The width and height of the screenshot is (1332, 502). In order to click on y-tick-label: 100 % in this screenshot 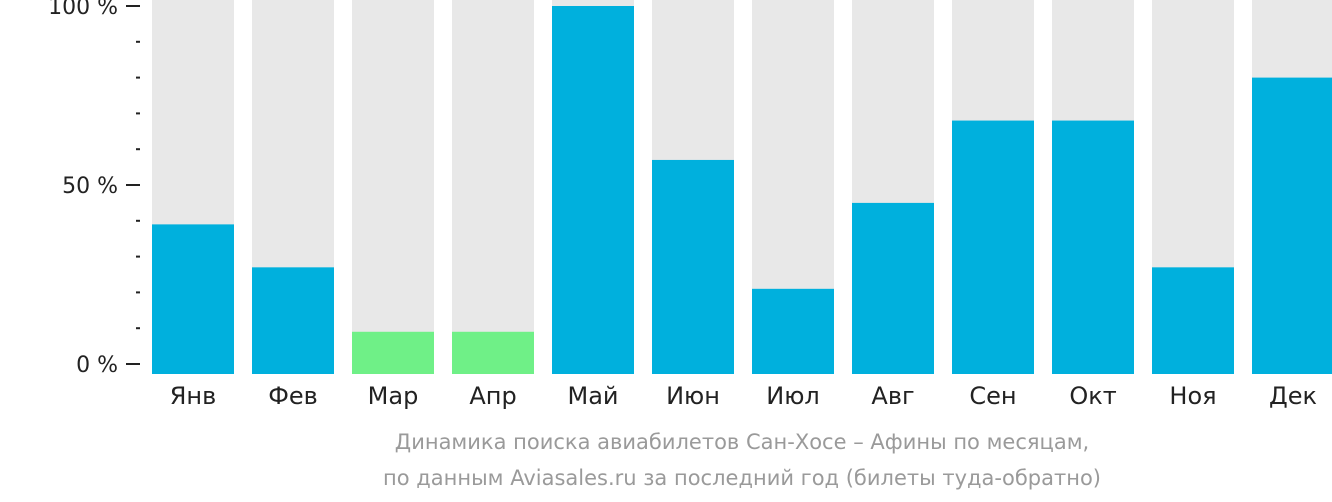, I will do `click(83, 10)`.